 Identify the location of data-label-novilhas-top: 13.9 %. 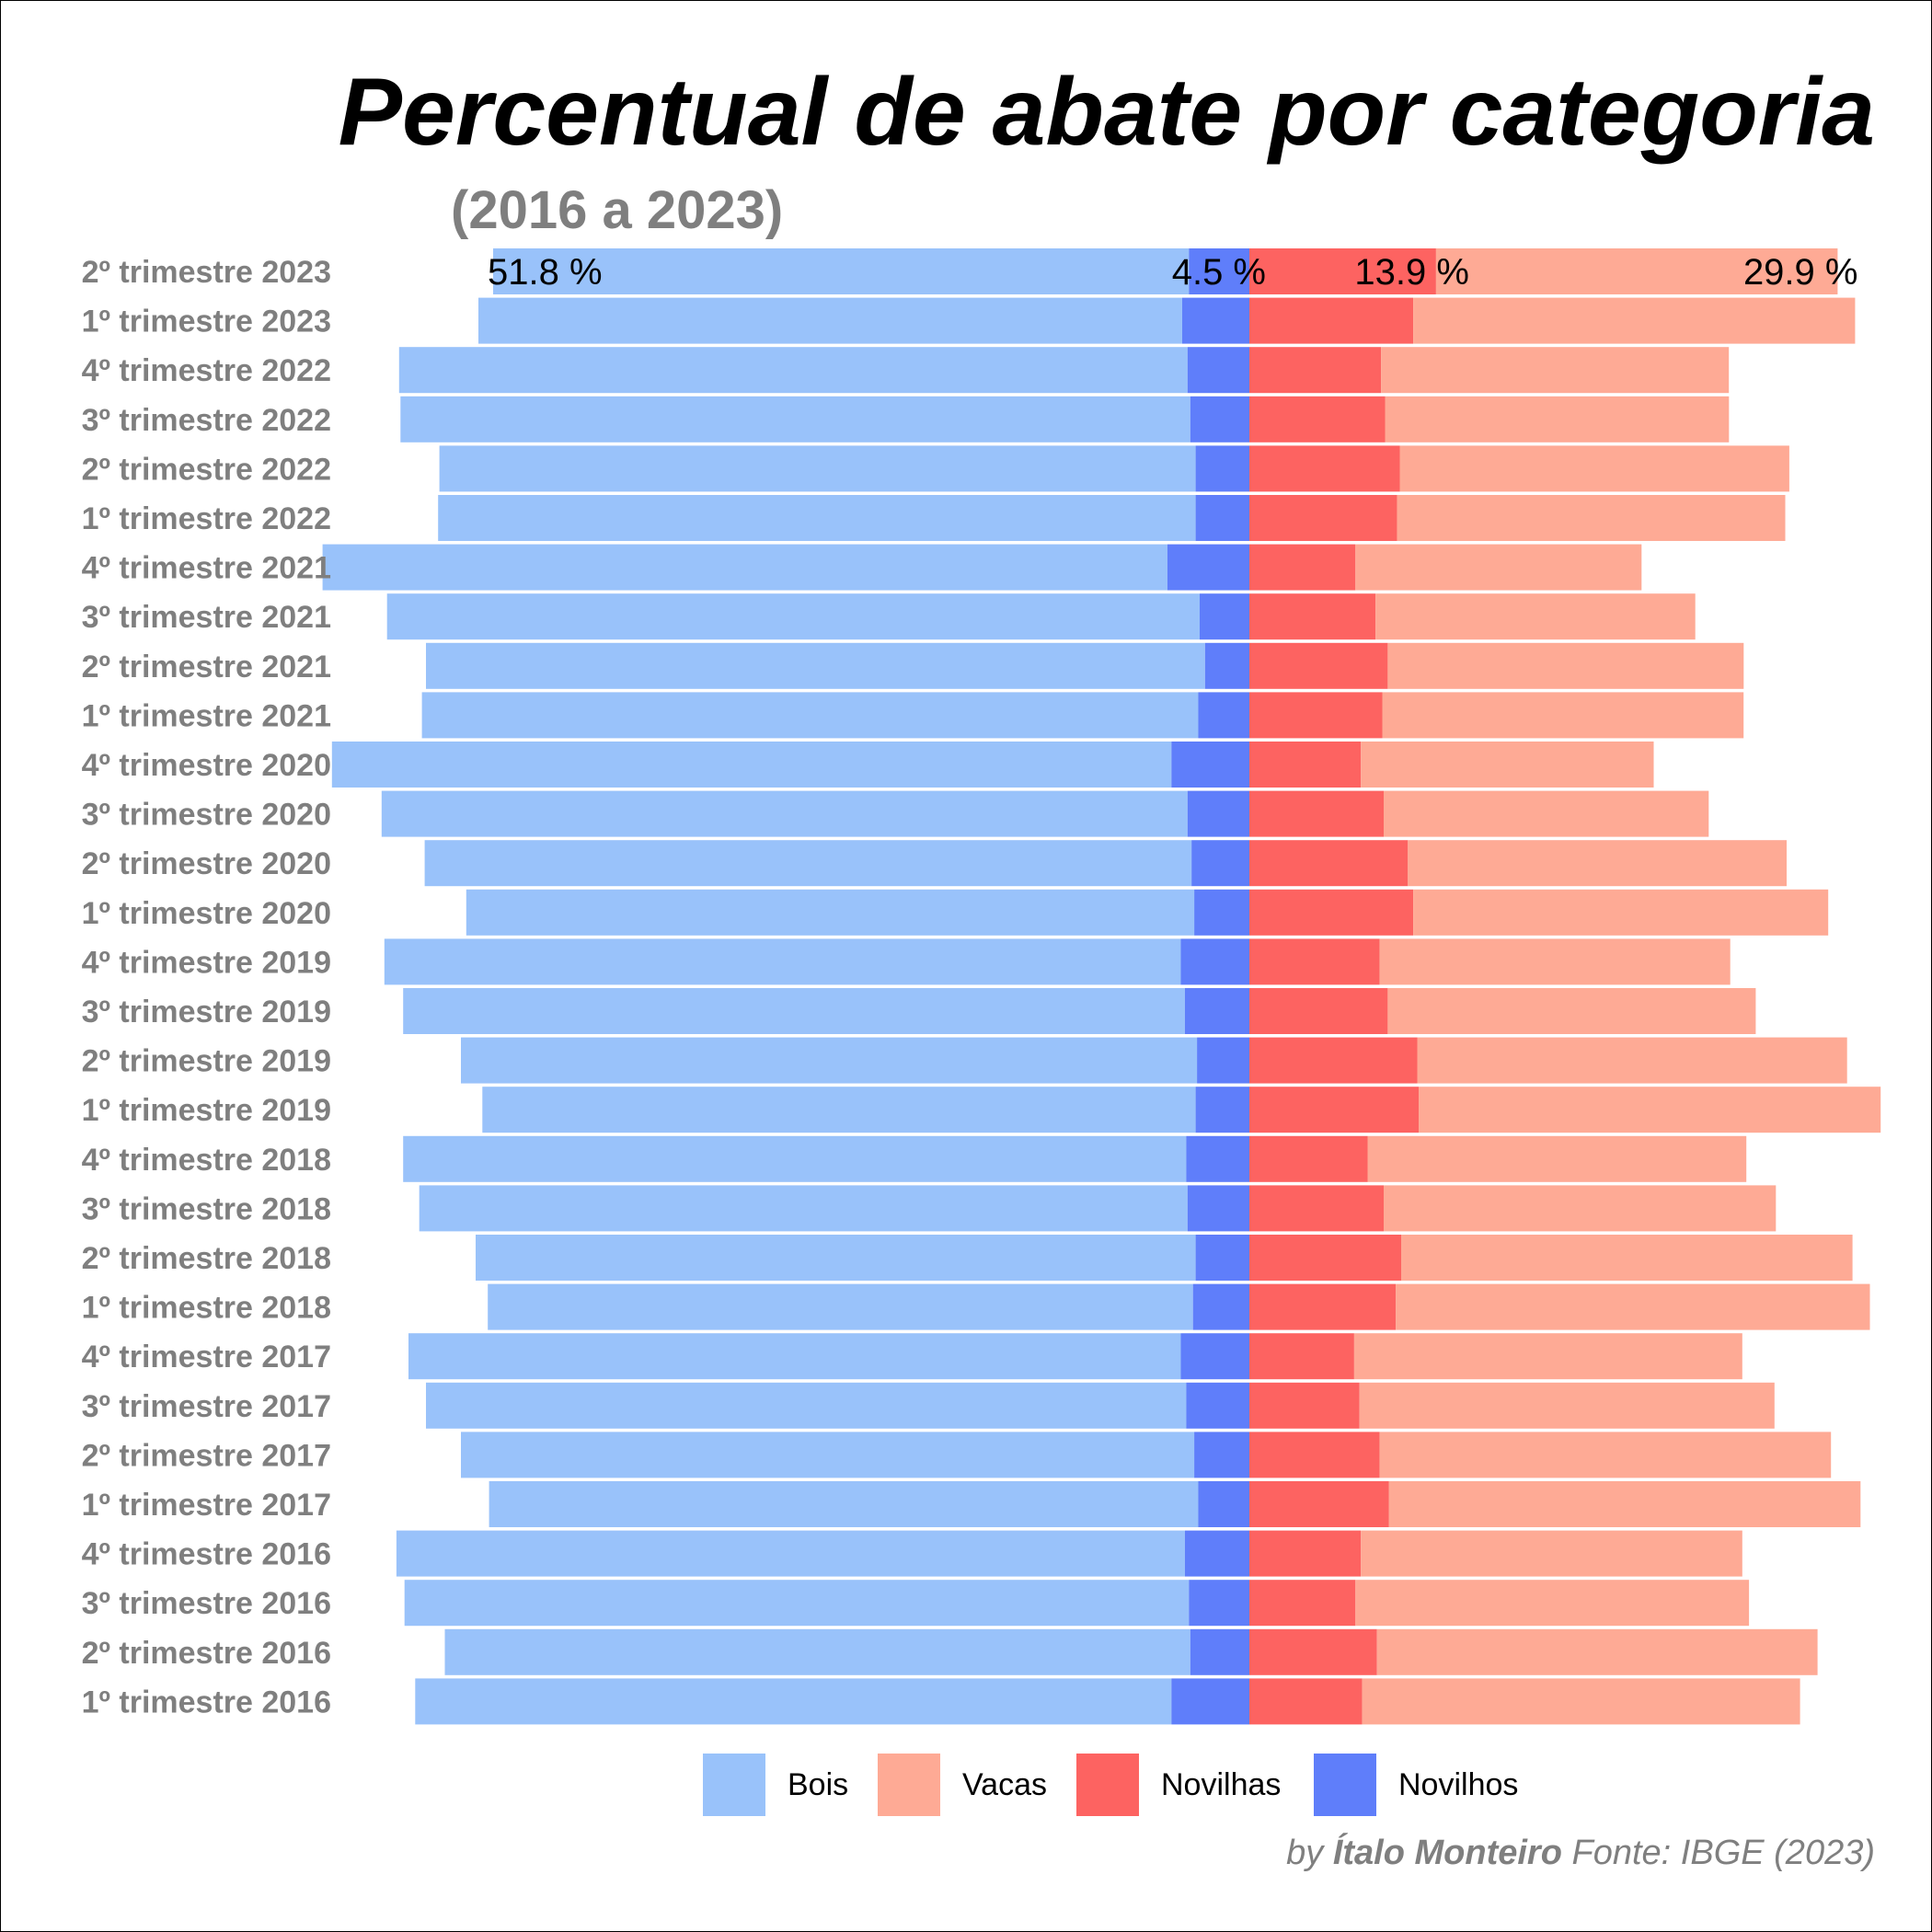
(1411, 272).